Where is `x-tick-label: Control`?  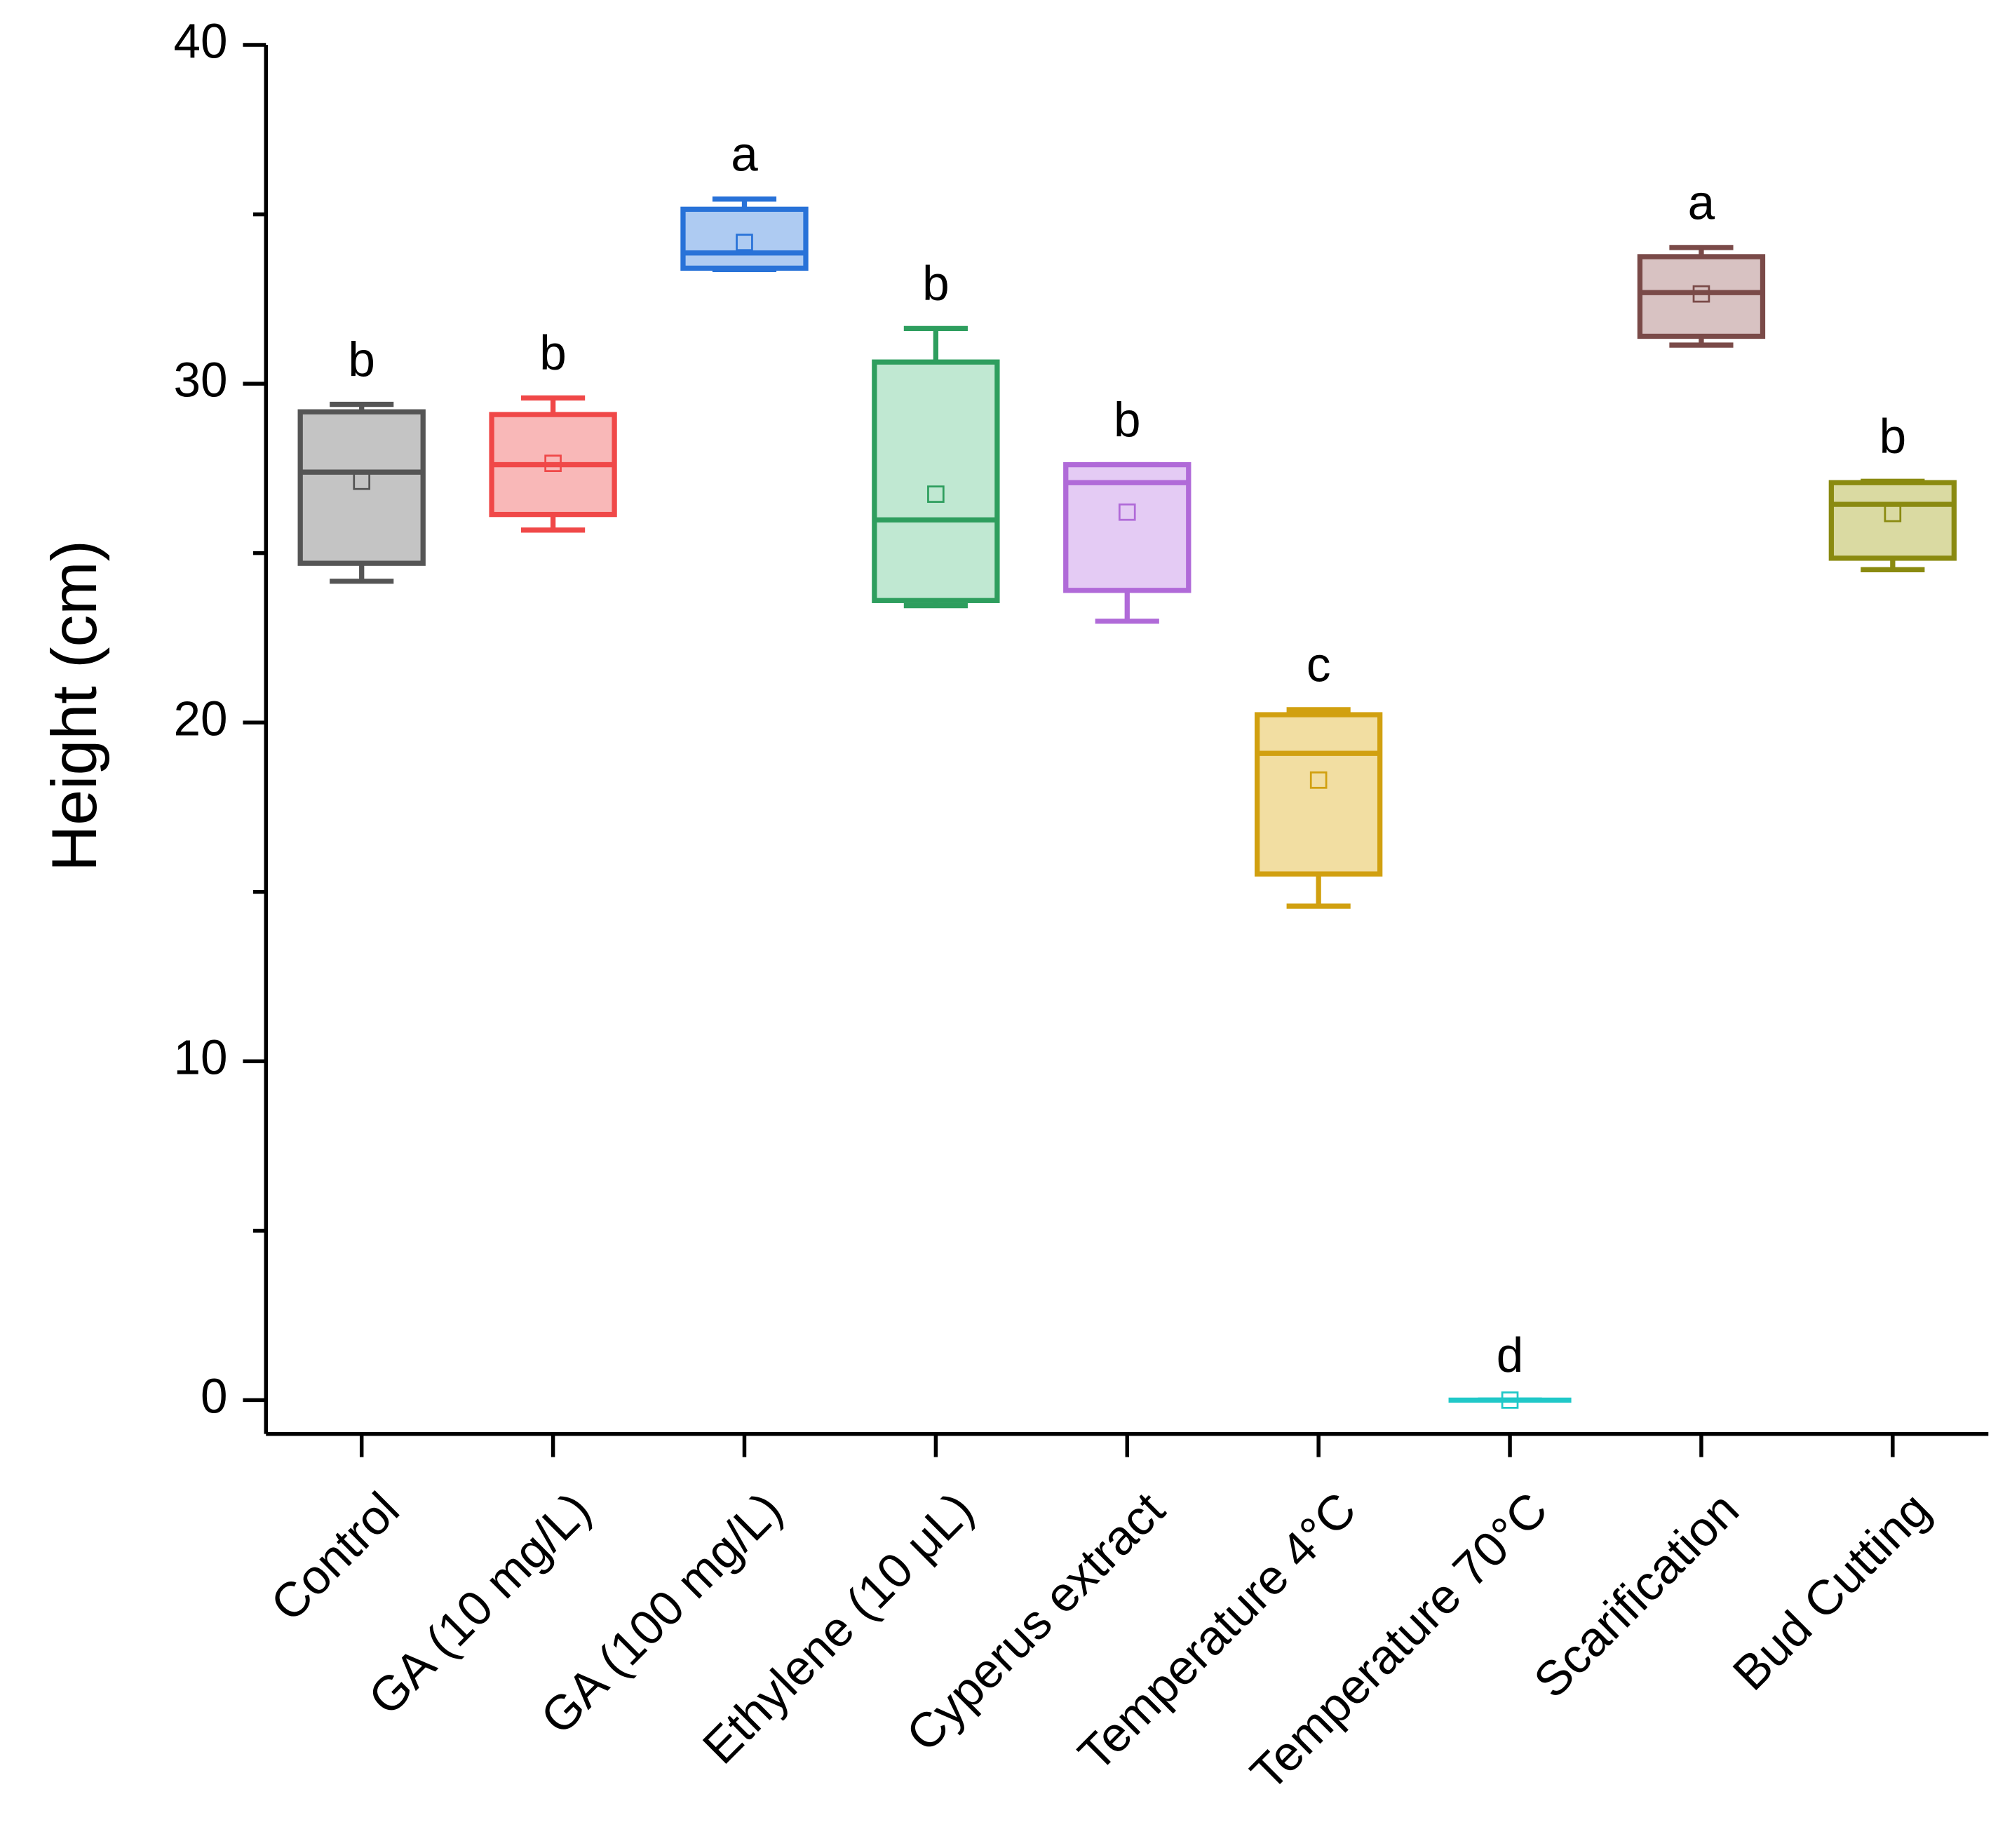
x-tick-label: Control is located at coordinates (335, 1557).